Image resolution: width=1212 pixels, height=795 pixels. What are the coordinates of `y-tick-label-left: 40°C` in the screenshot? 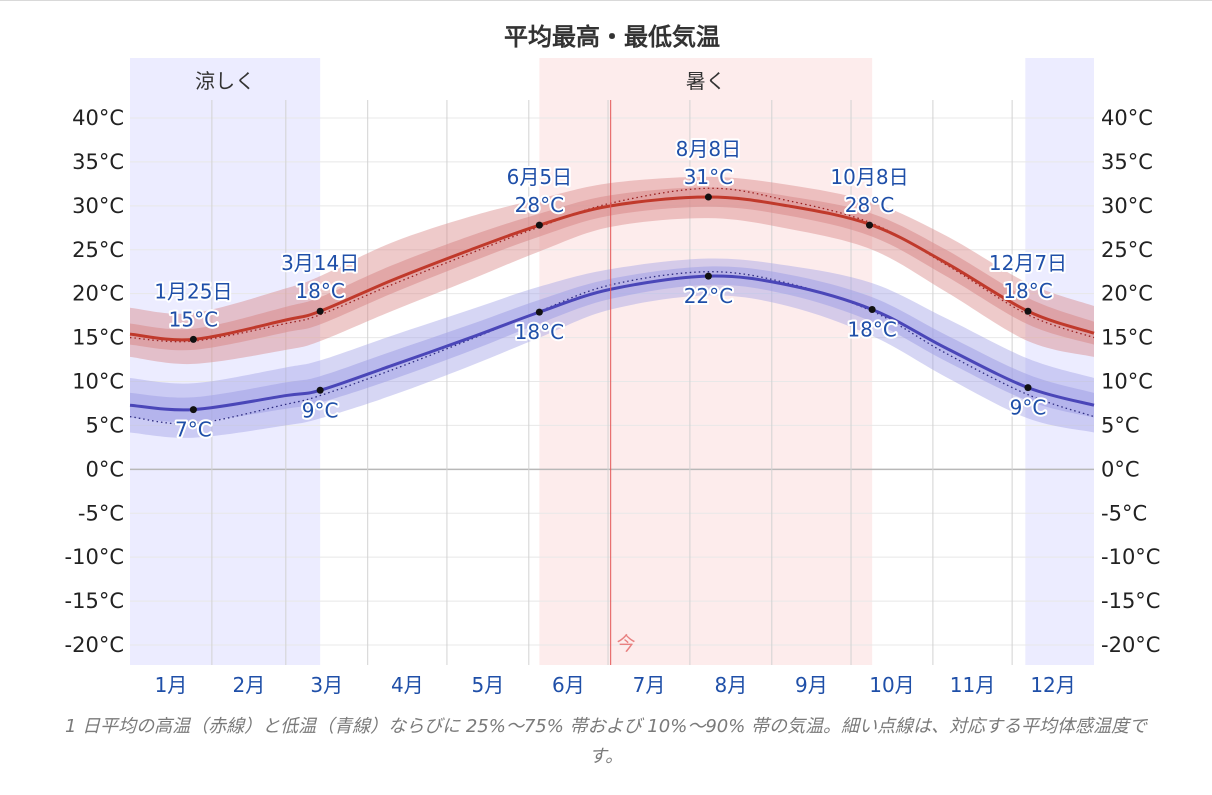 It's located at (98, 118).